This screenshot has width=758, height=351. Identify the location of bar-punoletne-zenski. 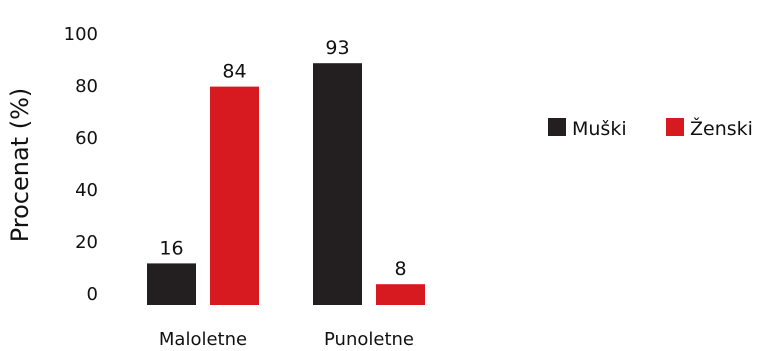
(400, 294).